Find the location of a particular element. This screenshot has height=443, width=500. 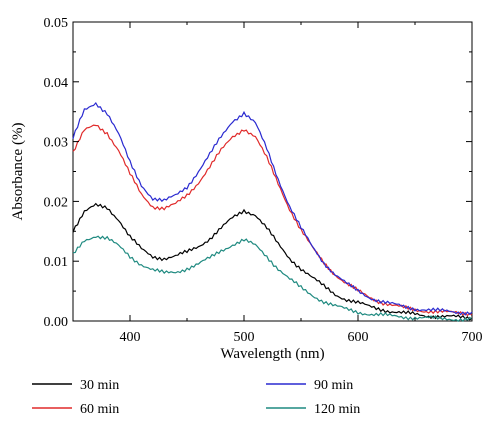

y-tick-label: 0.02 is located at coordinates (56, 202).